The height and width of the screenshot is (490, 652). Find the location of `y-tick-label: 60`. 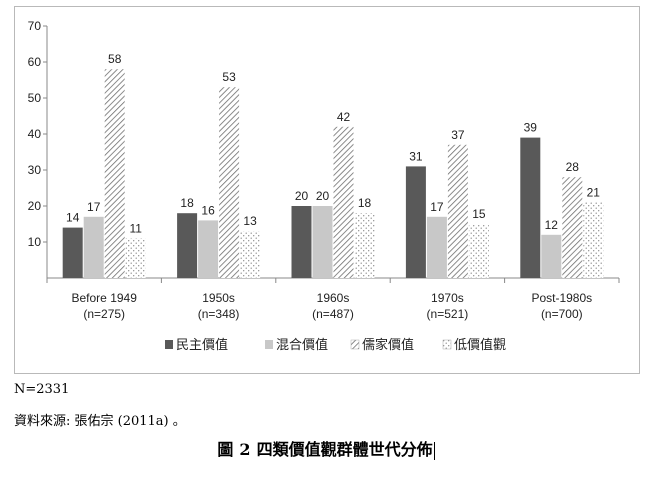

y-tick-label: 60 is located at coordinates (35, 62).